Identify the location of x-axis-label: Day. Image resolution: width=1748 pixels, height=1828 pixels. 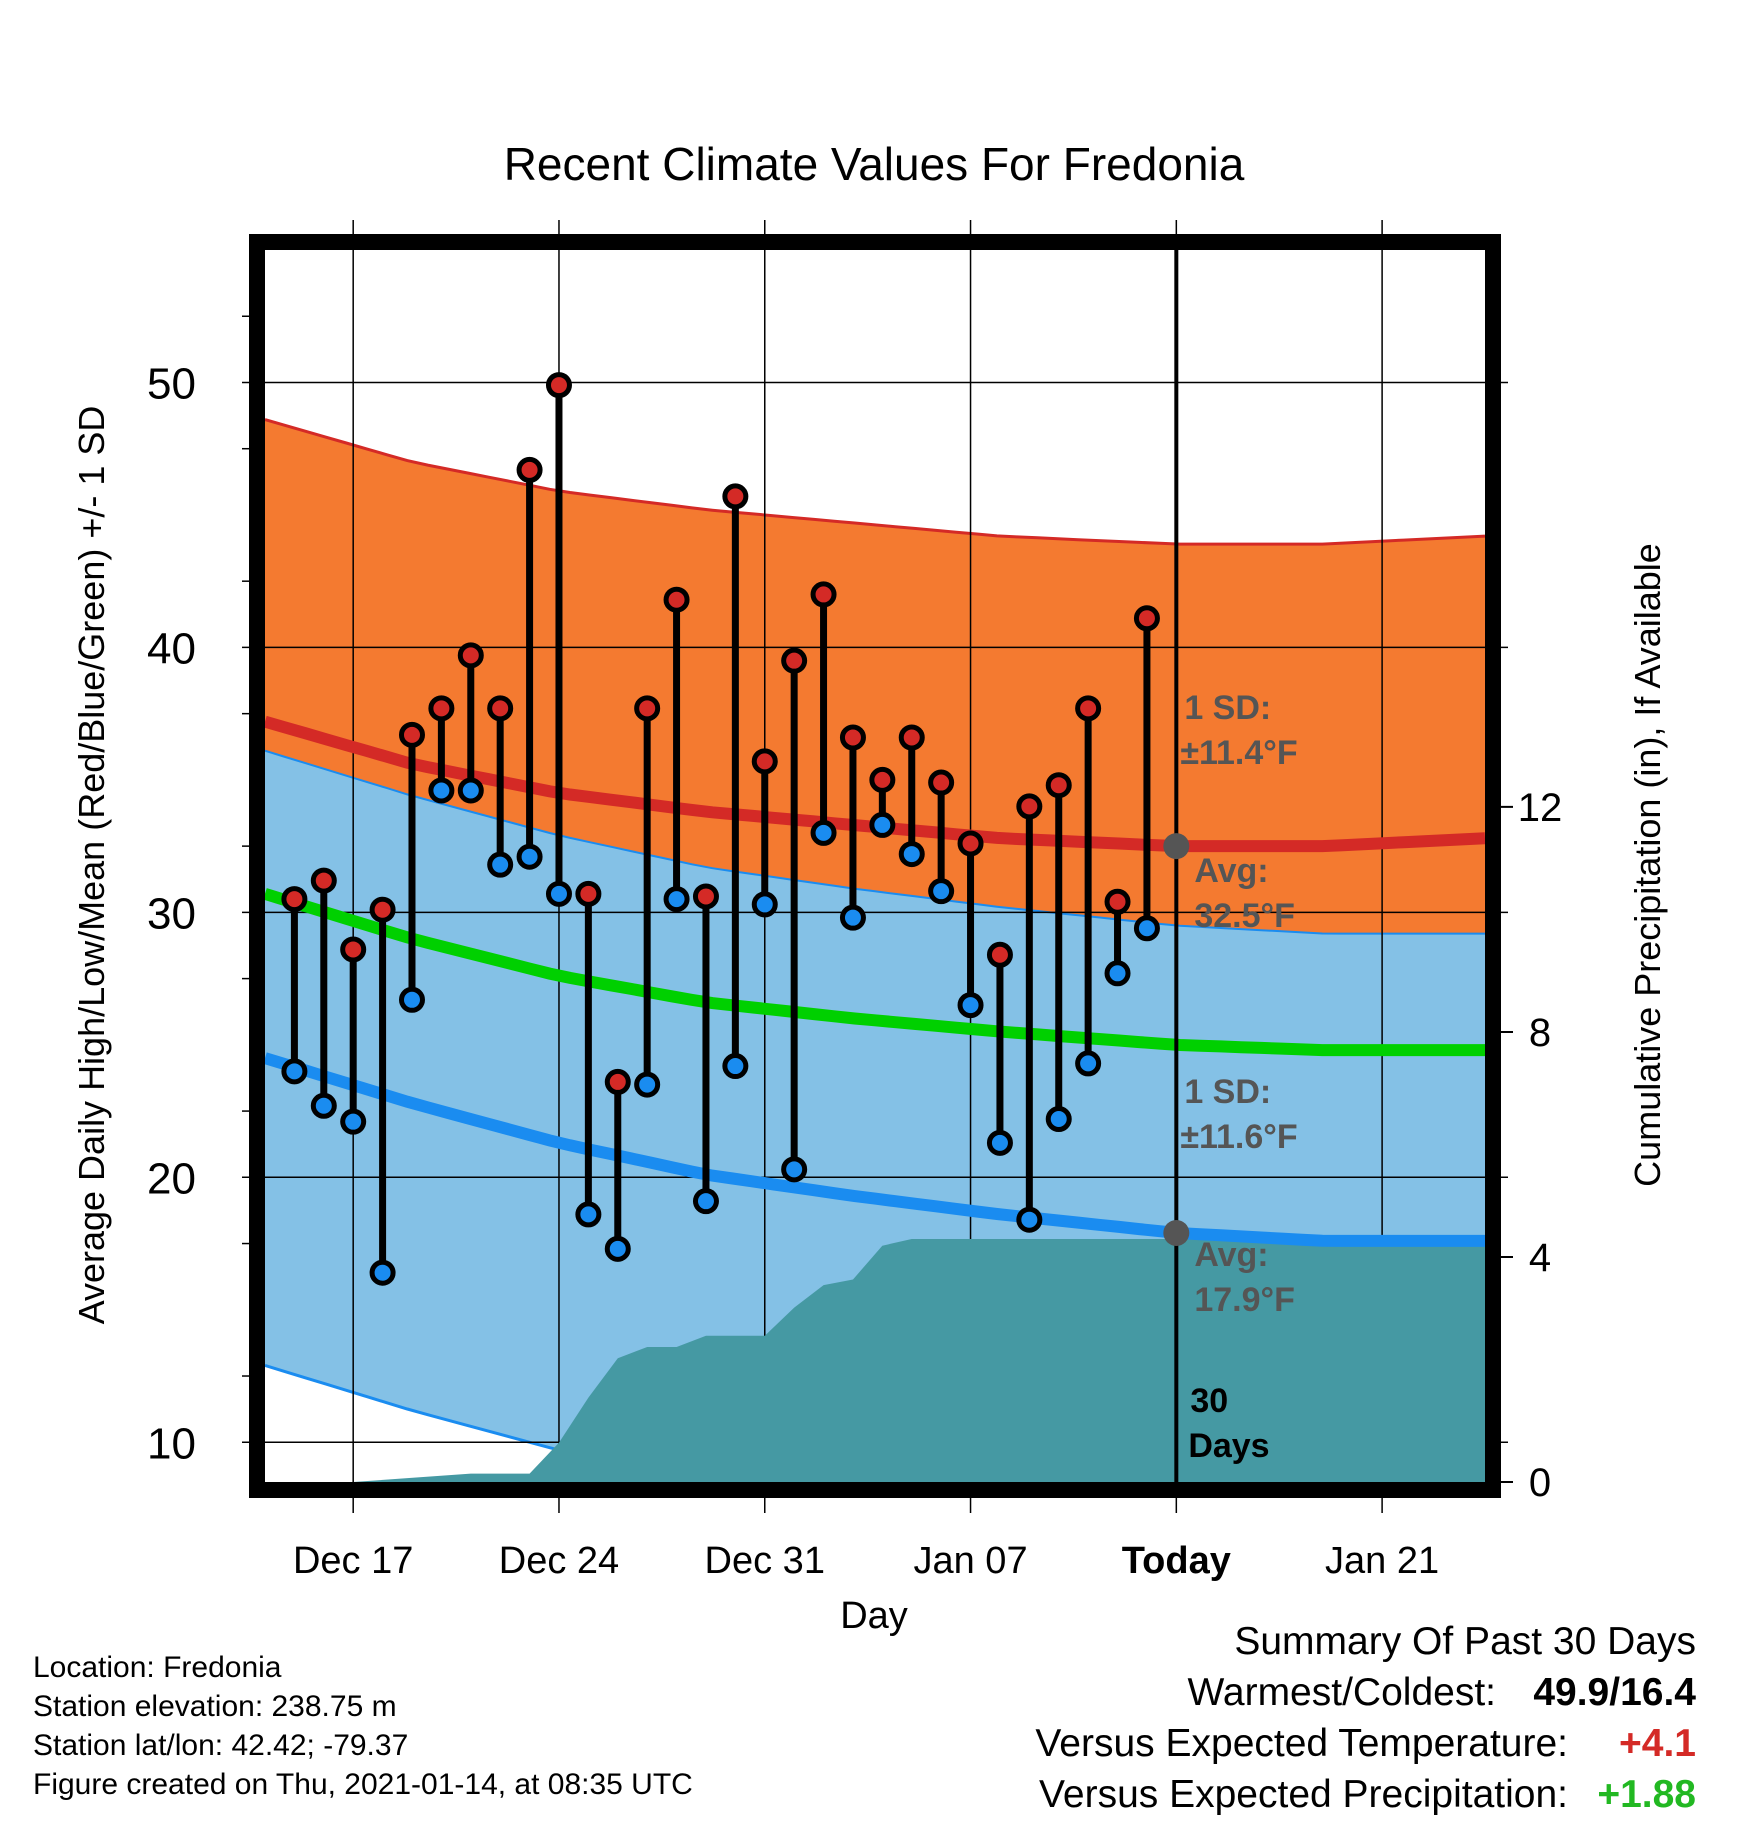
(874, 1616).